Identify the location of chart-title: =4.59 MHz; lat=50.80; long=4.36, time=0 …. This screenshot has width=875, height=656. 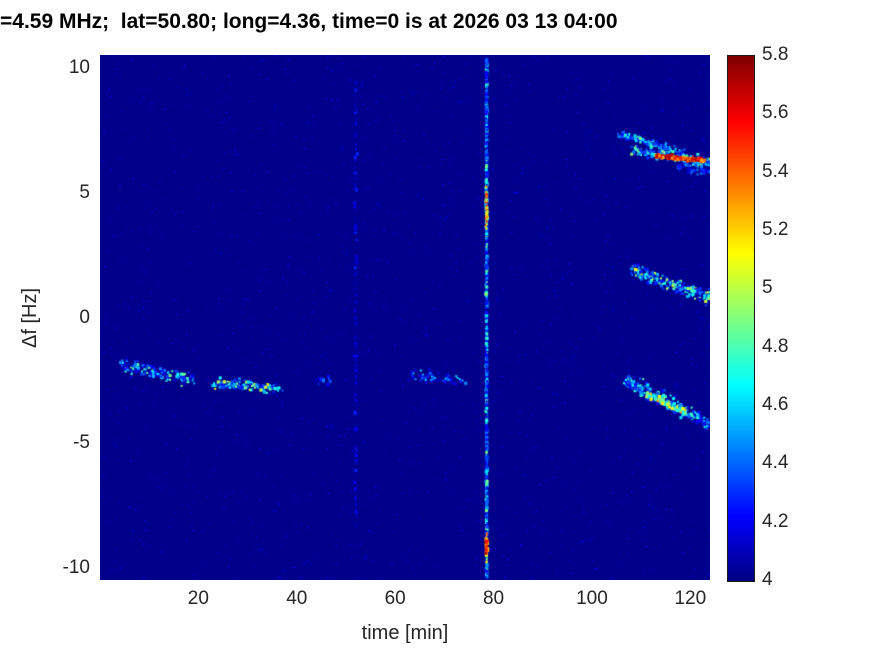
(309, 21).